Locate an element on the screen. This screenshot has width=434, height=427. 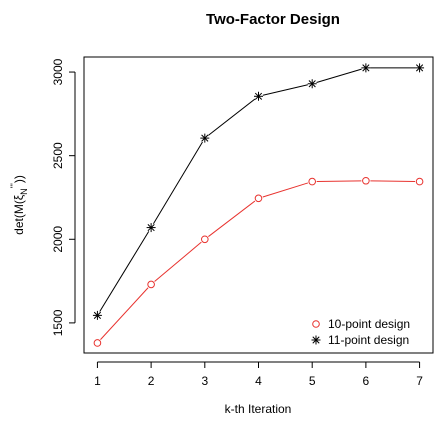
legend-item: 10-point design is located at coordinates (361, 324).